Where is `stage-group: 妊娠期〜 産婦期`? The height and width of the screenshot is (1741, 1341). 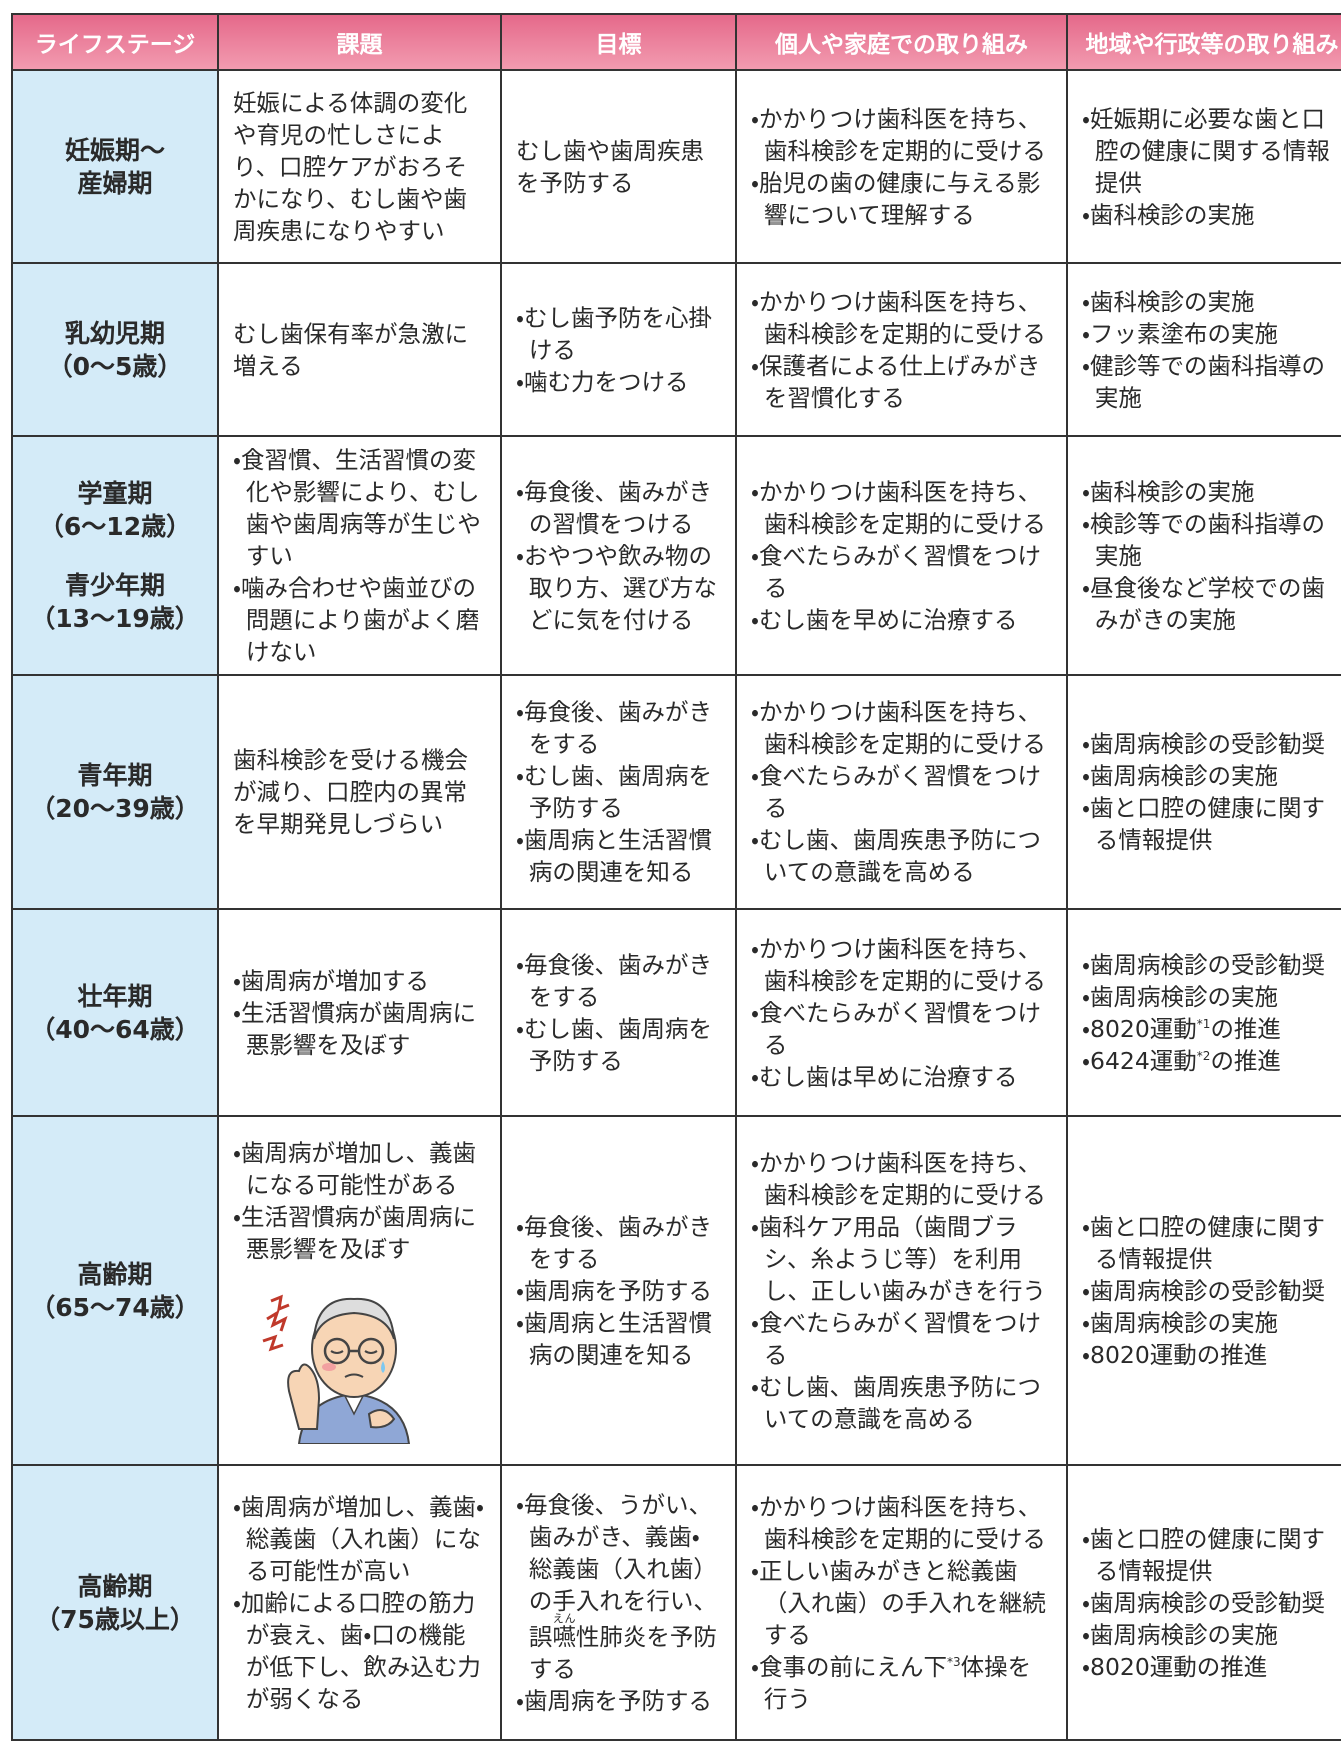
stage-group: 妊娠期〜 産婦期 is located at coordinates (115, 167).